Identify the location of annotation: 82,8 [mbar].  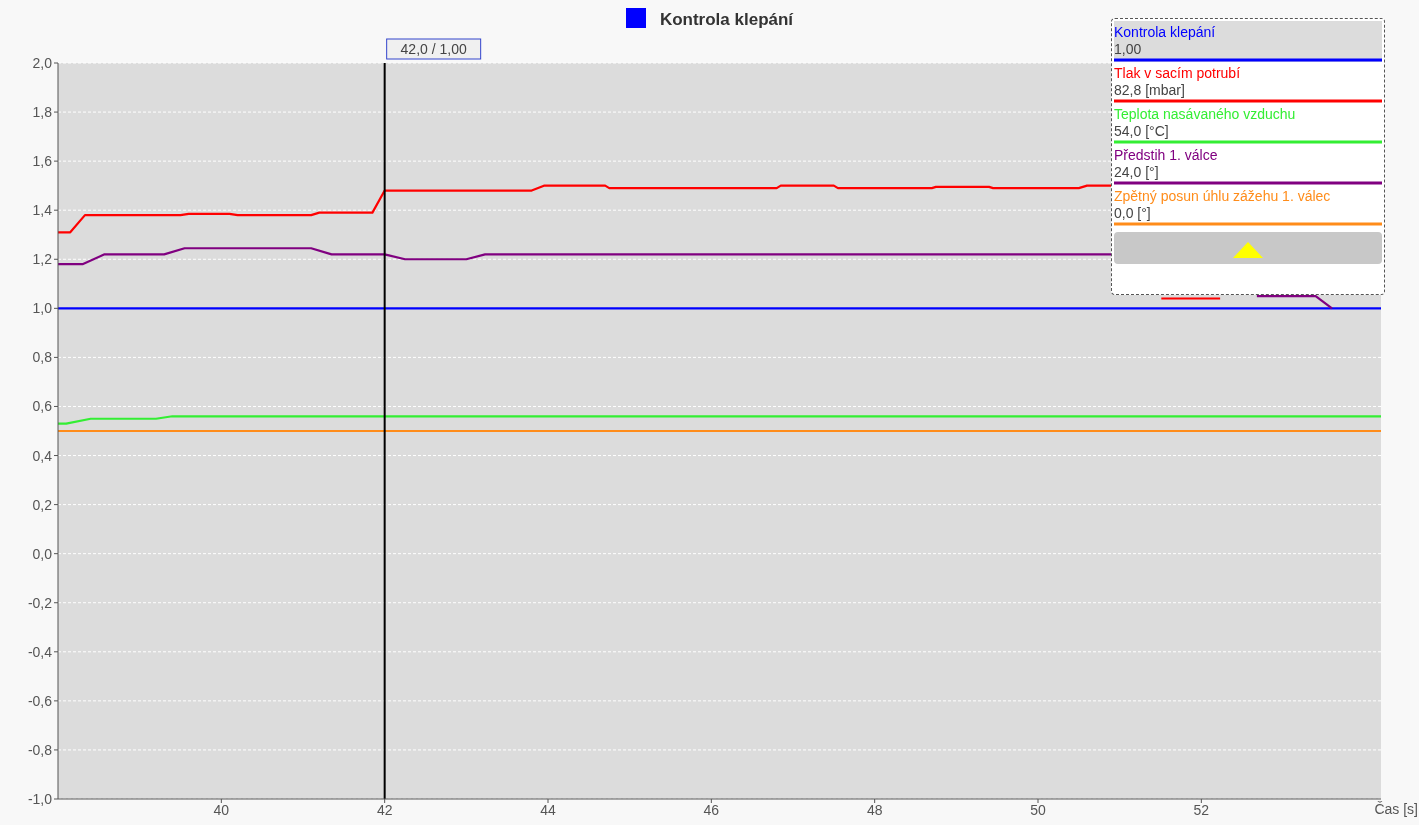
(1150, 90).